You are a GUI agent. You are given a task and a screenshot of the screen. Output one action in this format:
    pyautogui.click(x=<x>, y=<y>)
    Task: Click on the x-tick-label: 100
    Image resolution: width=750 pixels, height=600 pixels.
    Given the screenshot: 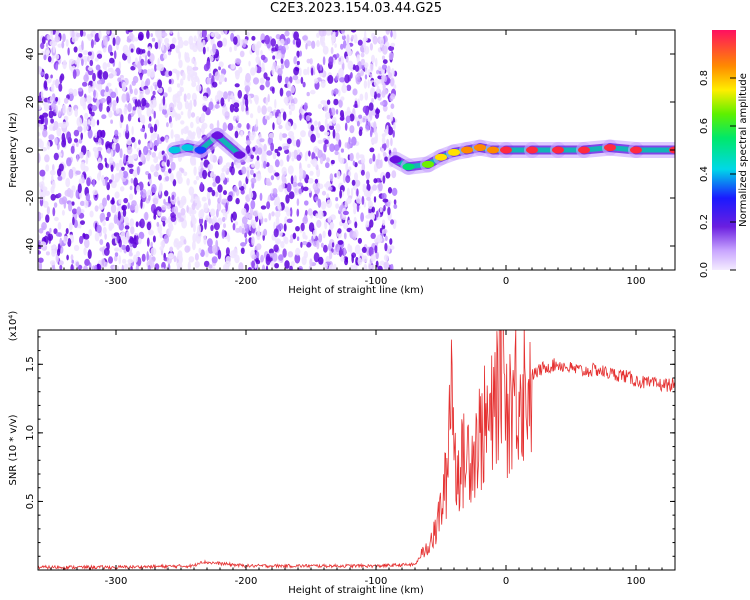 What is the action you would take?
    pyautogui.click(x=635, y=581)
    